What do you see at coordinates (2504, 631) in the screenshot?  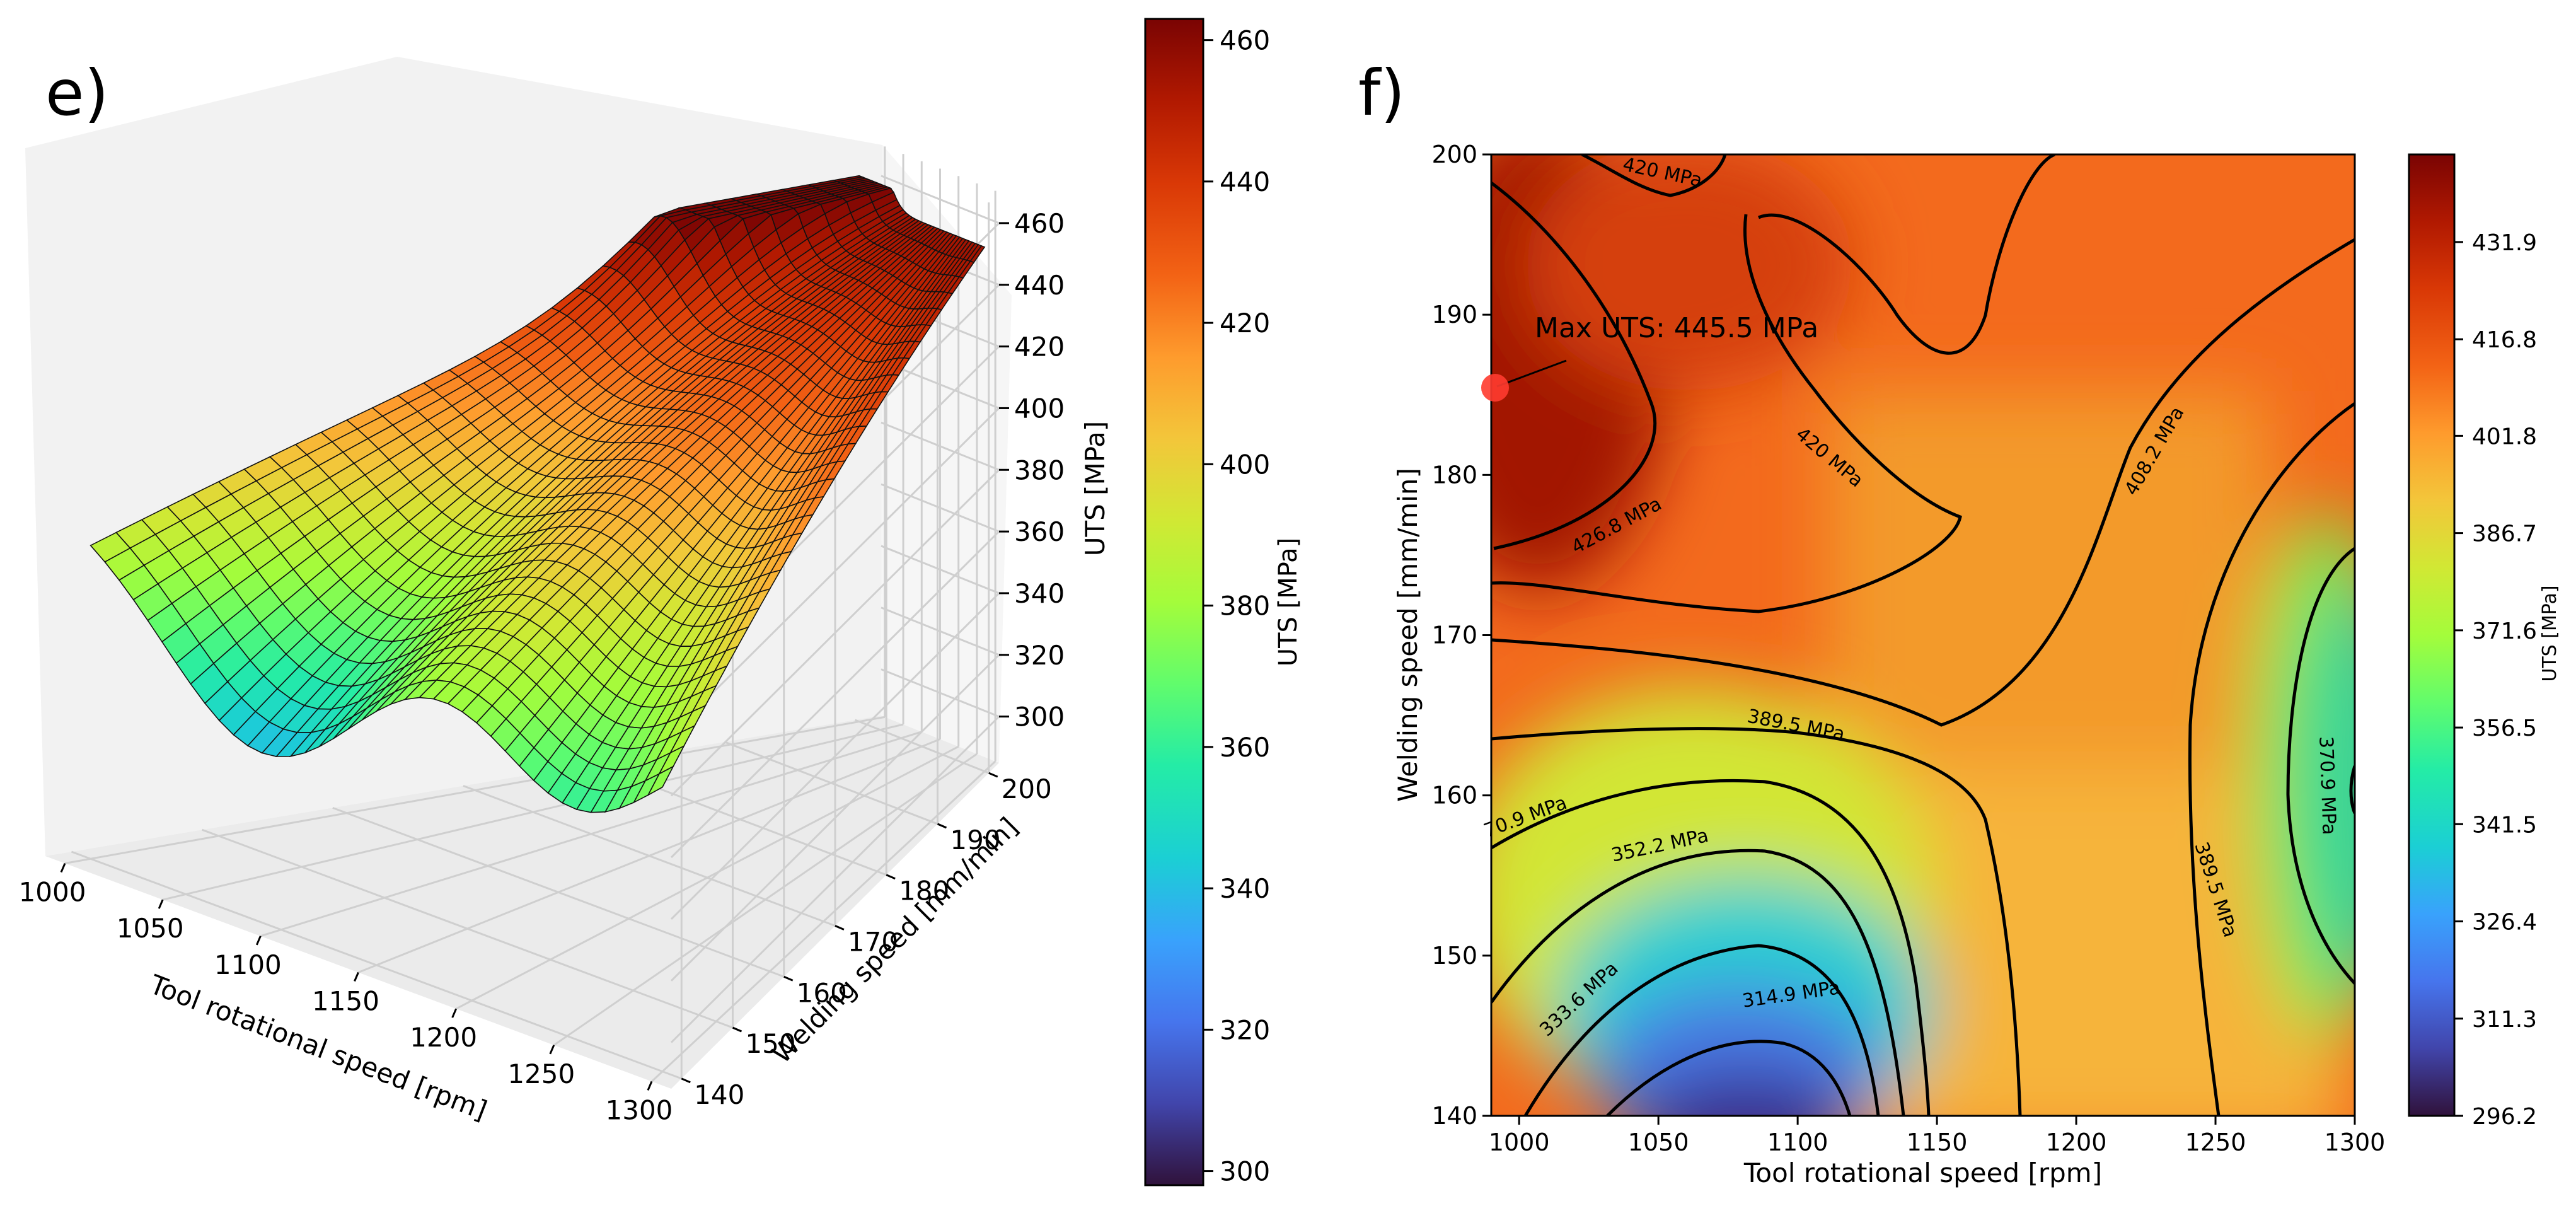 I see `f-colorbar-tick-label: 371.6` at bounding box center [2504, 631].